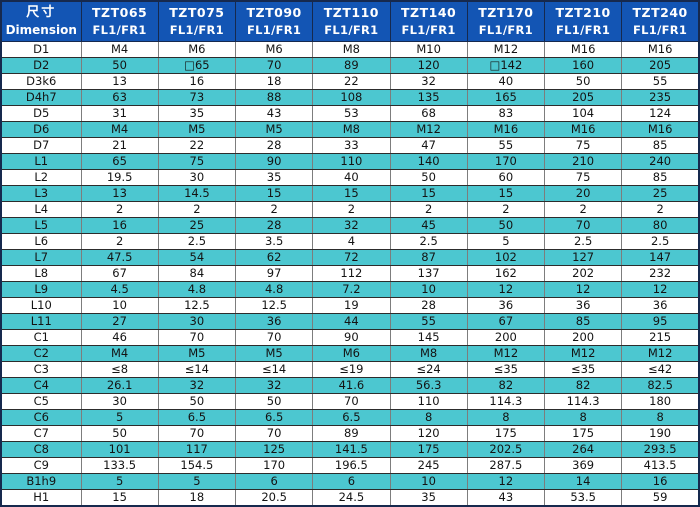  Describe the element at coordinates (41, 353) in the screenshot. I see `row-label: C2` at that location.